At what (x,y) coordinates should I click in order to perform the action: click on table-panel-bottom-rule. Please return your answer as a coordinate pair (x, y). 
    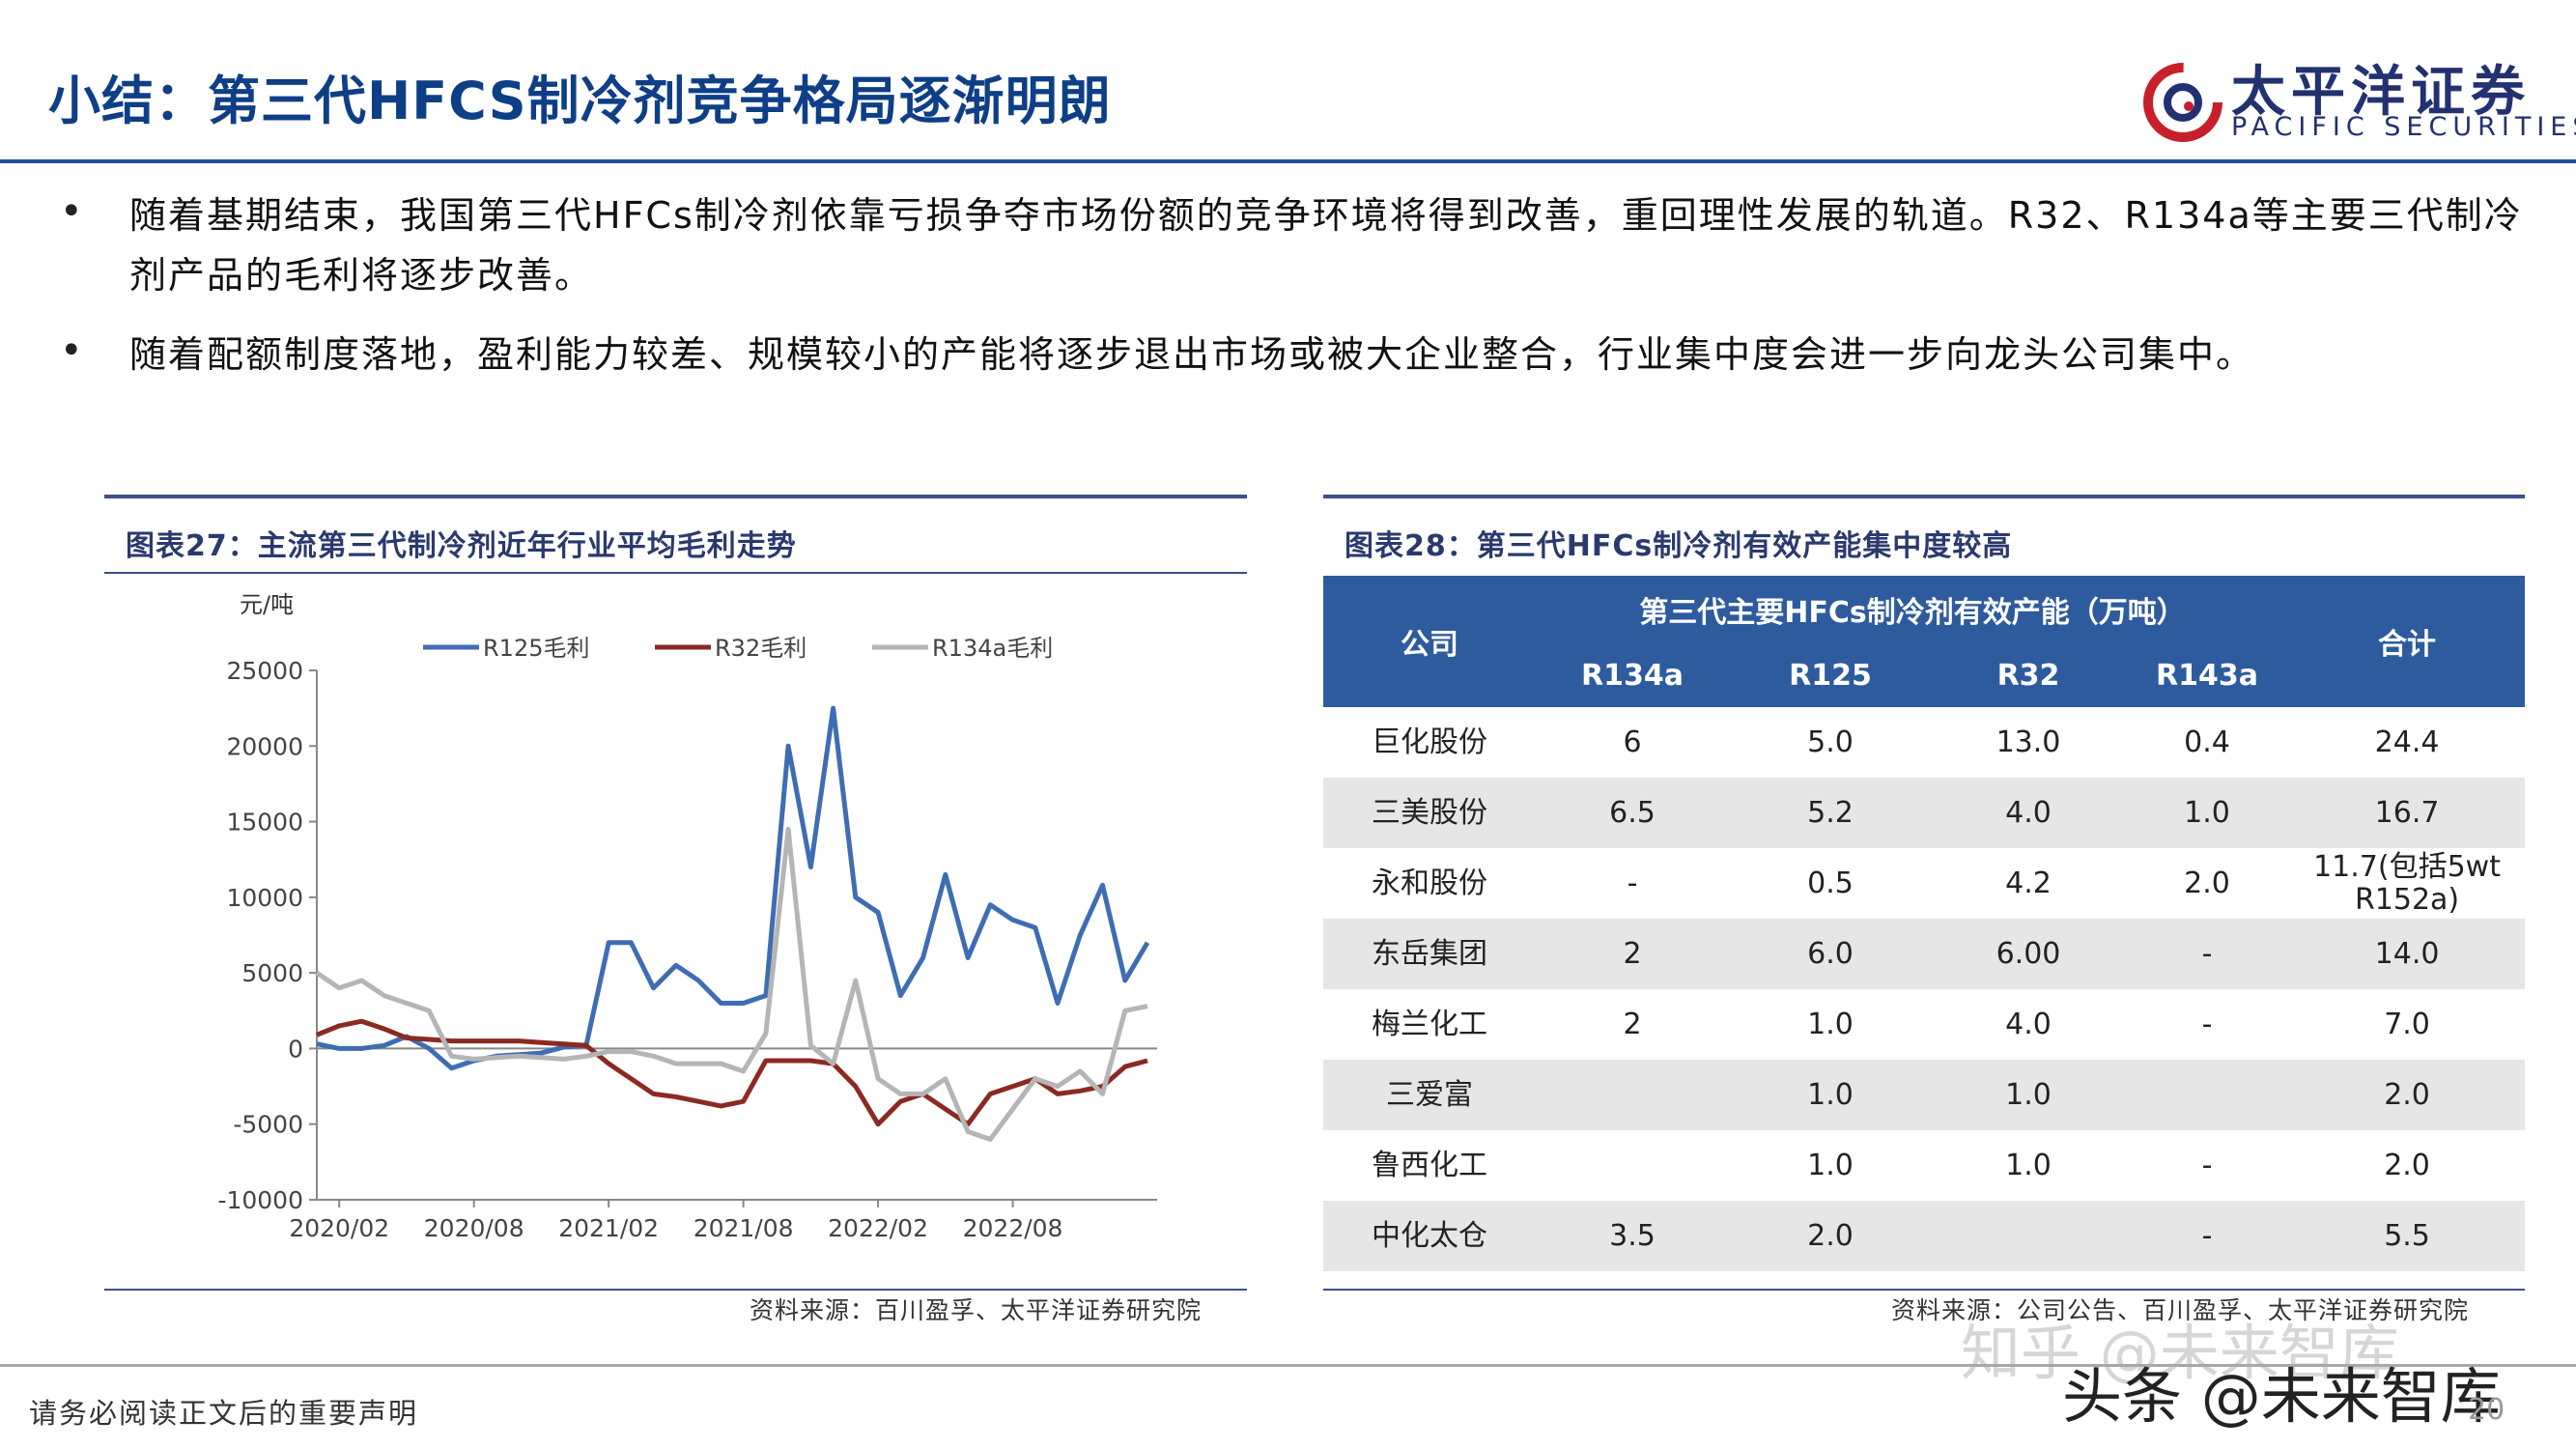
    Looking at the image, I should click on (1924, 1290).